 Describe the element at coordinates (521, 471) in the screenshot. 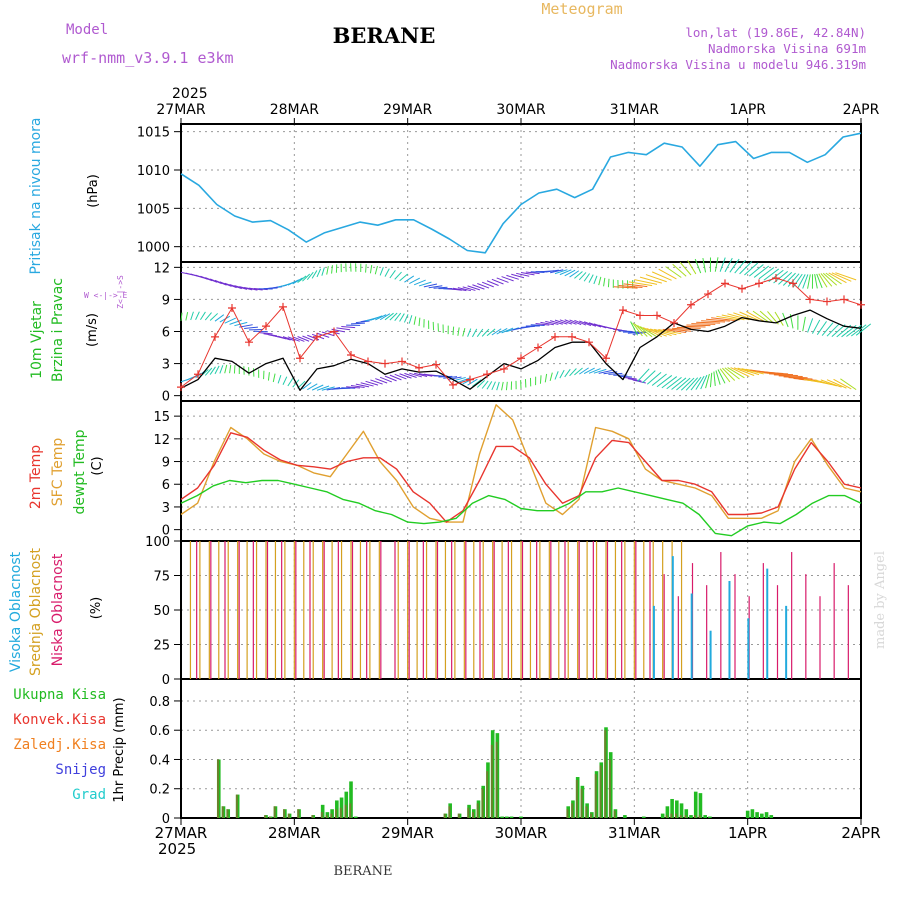

I see `temperature-frame` at that location.